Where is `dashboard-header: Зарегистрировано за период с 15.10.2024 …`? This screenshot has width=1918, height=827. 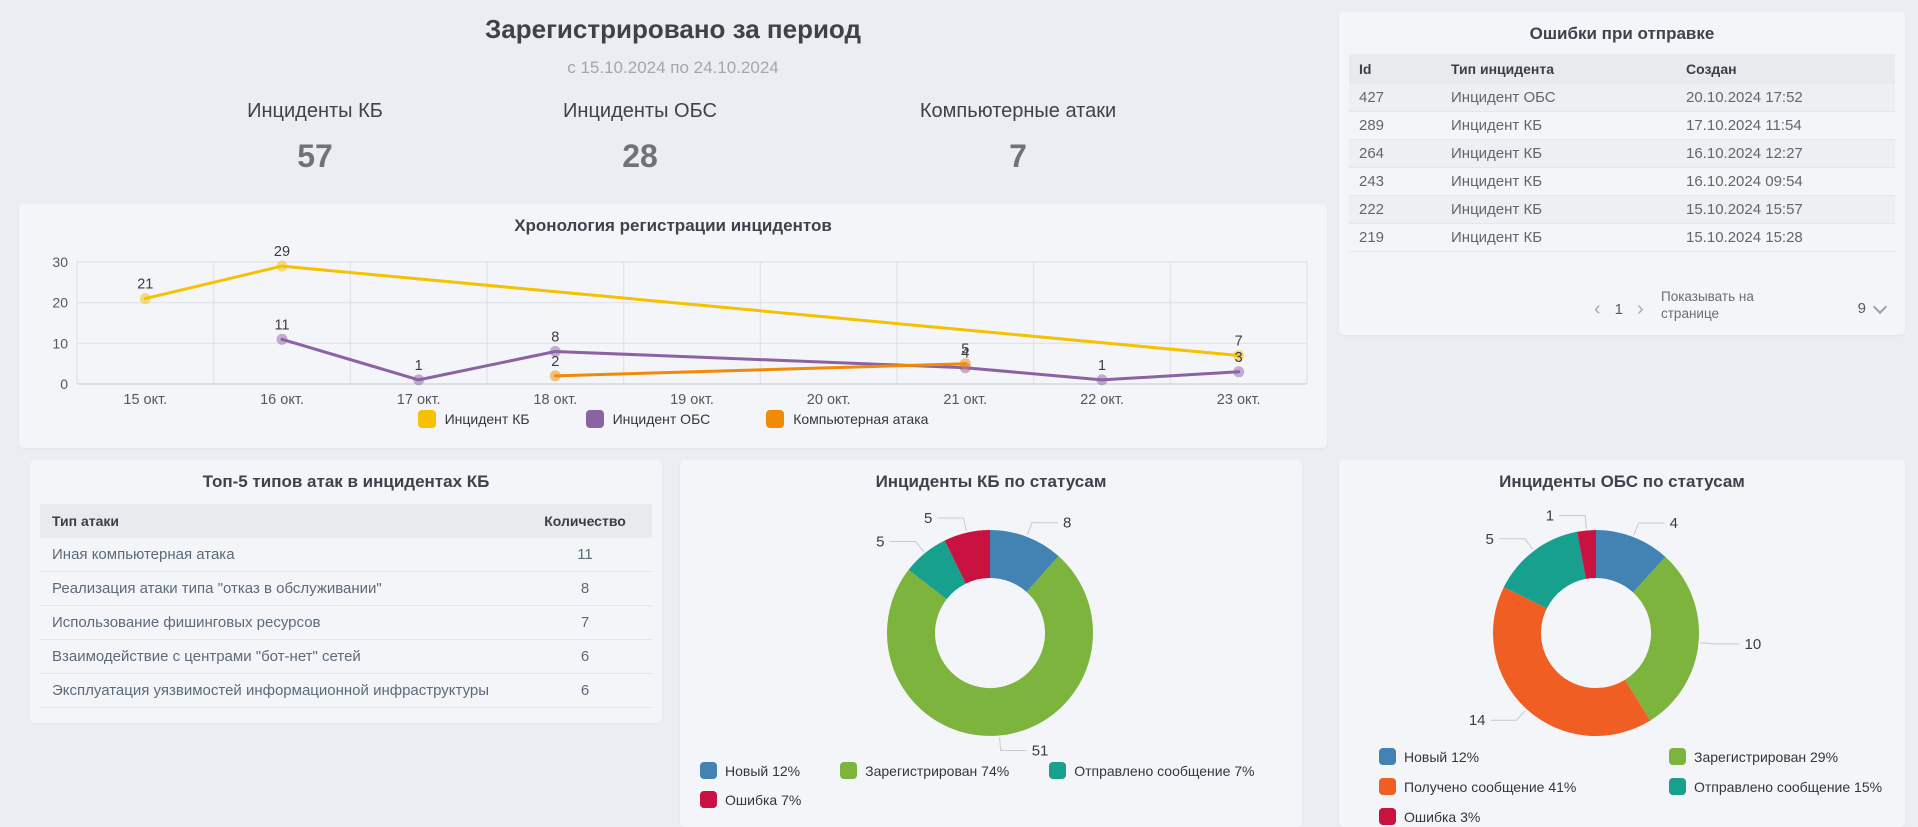
dashboard-header: Зарегистрировано за период с 15.10.2024 … is located at coordinates (673, 46).